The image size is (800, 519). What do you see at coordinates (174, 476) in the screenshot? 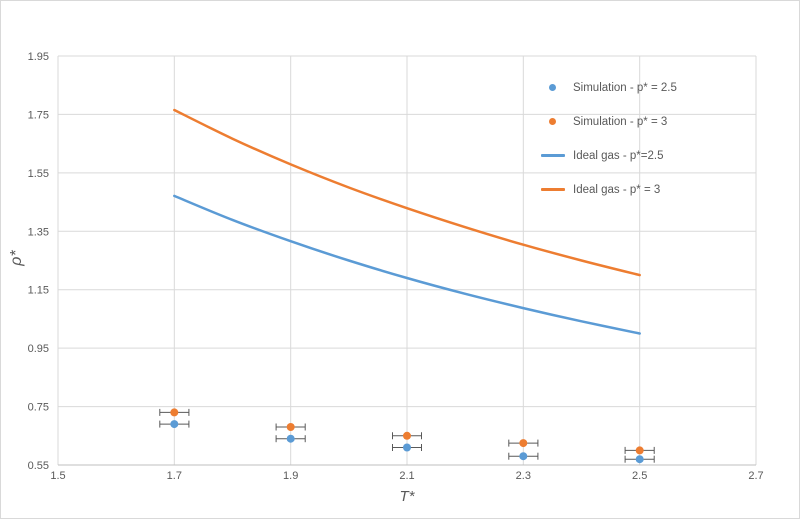
I see `x-tick-label: 1.7` at bounding box center [174, 476].